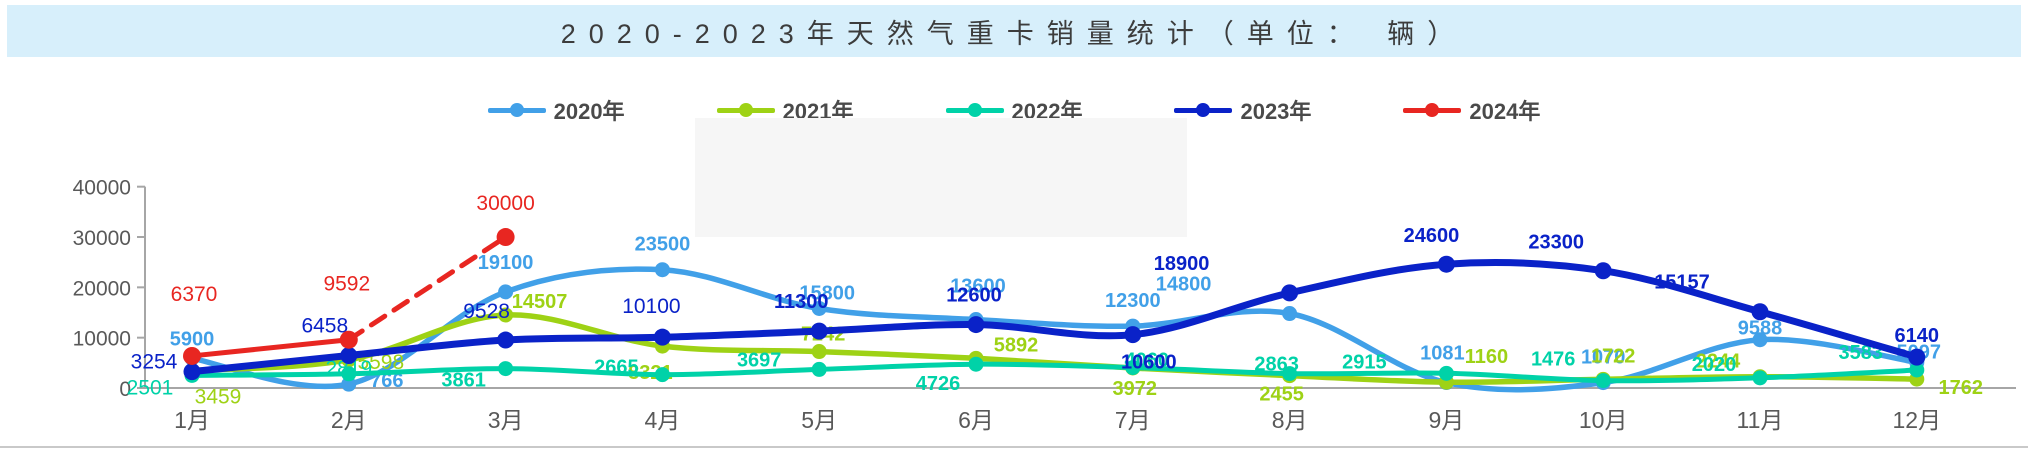 Image resolution: width=2028 pixels, height=449 pixels. What do you see at coordinates (348, 368) in the screenshot?
I see `data-point-label: 2819` at bounding box center [348, 368].